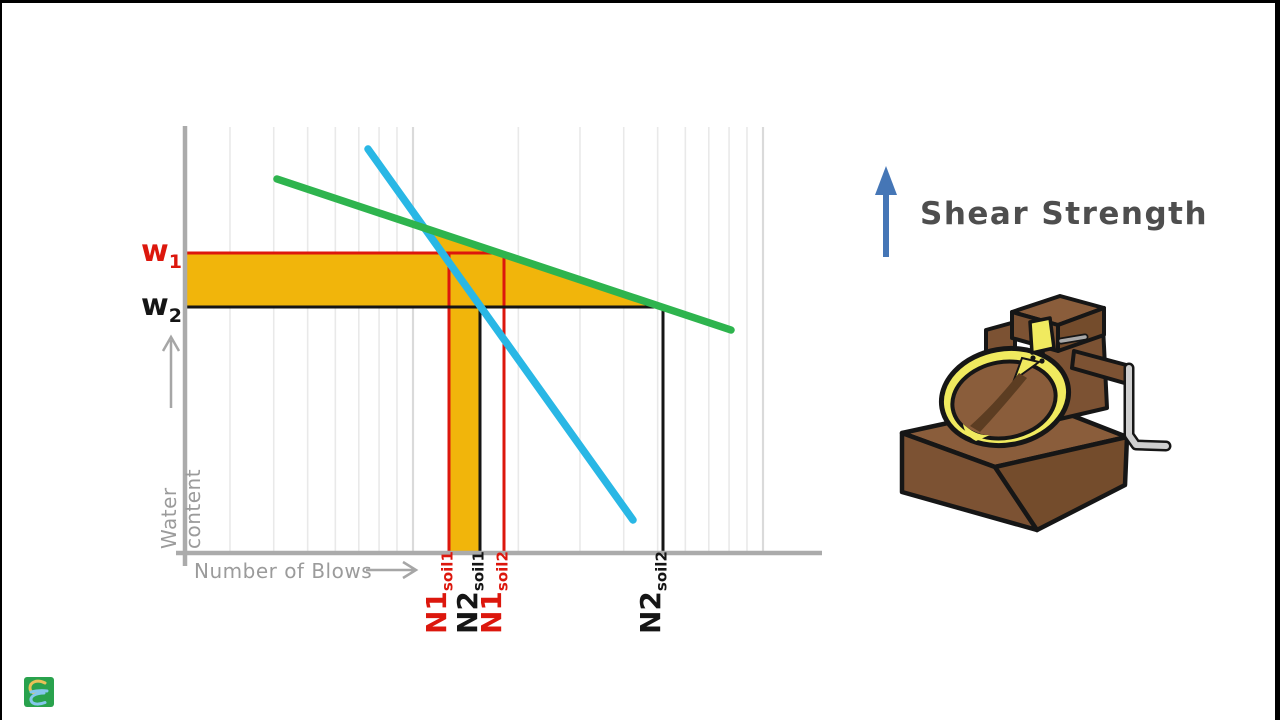 The height and width of the screenshot is (720, 1280). Describe the element at coordinates (650, 612) in the screenshot. I see `n2-soil2-main: N2` at that location.